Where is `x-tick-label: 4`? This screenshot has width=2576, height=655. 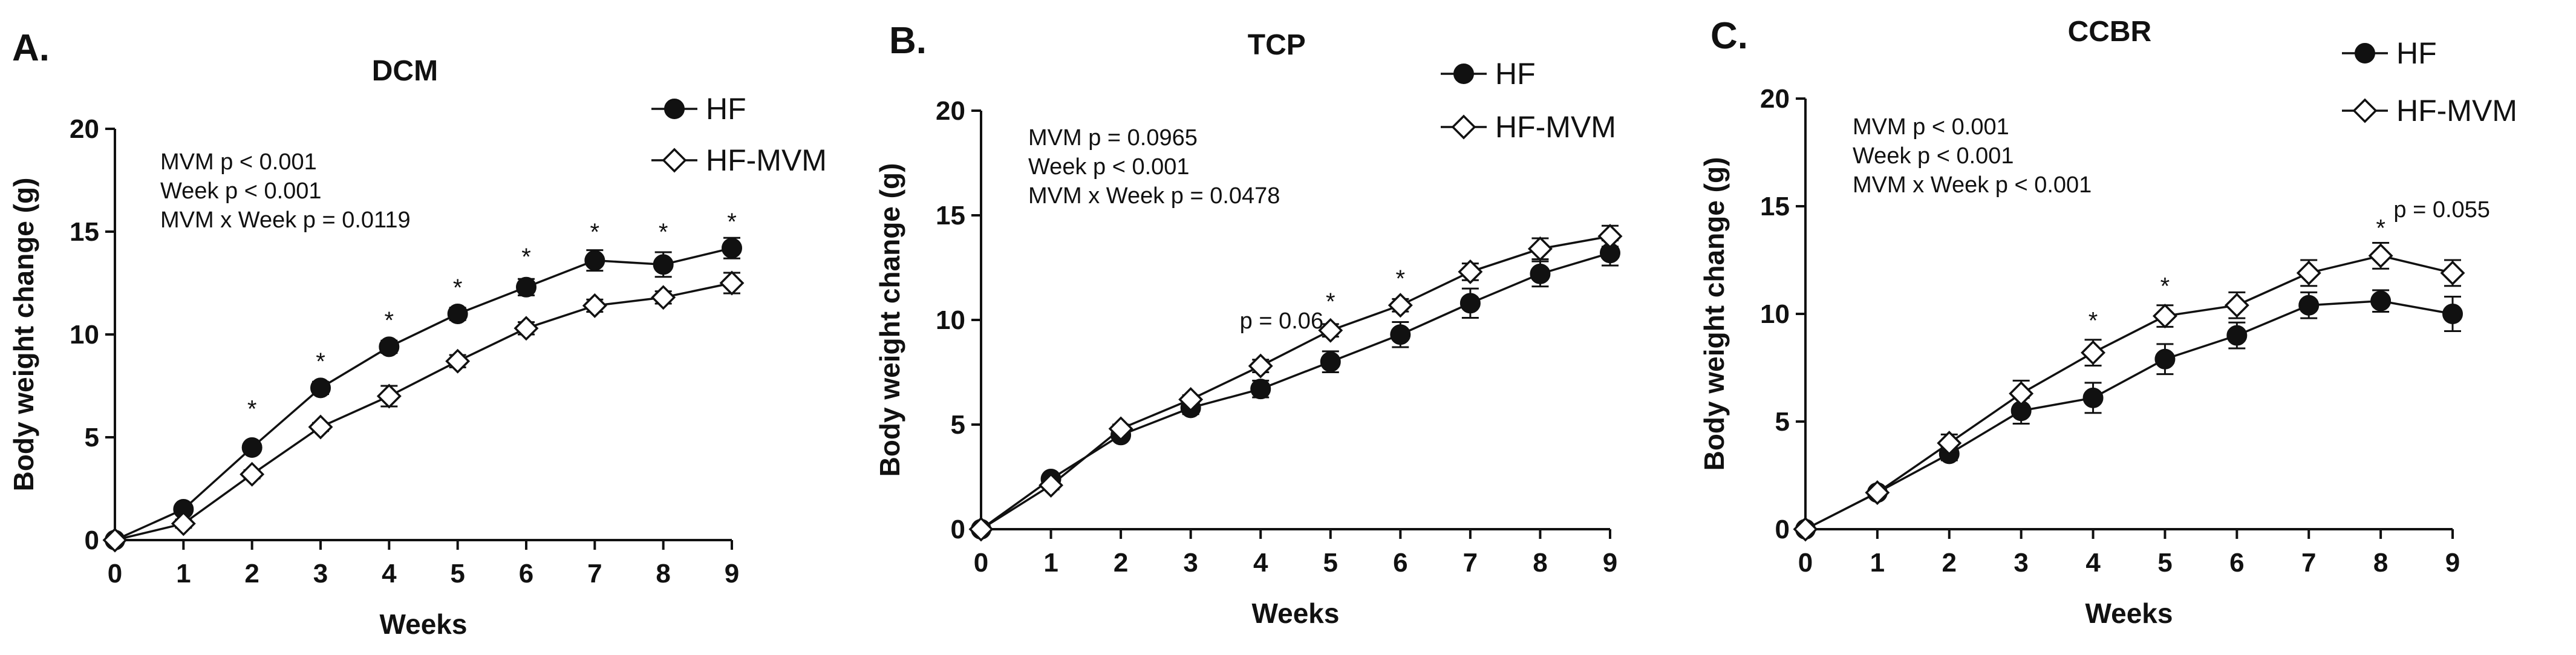
x-tick-label: 4 is located at coordinates (1260, 563).